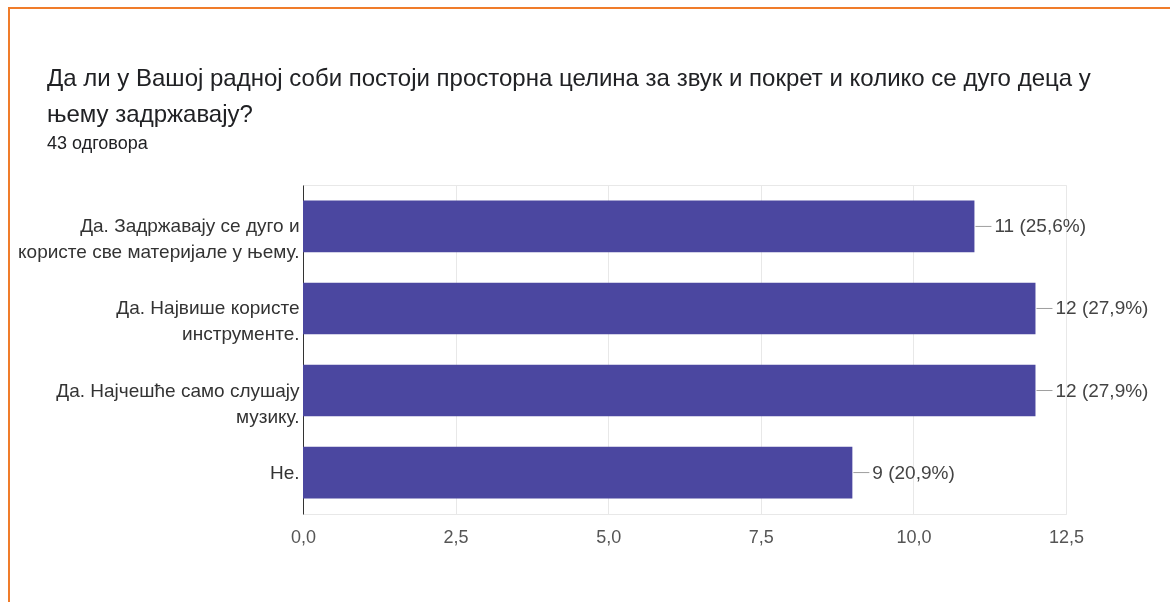 Image resolution: width=1170 pixels, height=602 pixels. What do you see at coordinates (208, 321) in the screenshot?
I see `y-tick-label: Да. Највише користе инструменте.` at bounding box center [208, 321].